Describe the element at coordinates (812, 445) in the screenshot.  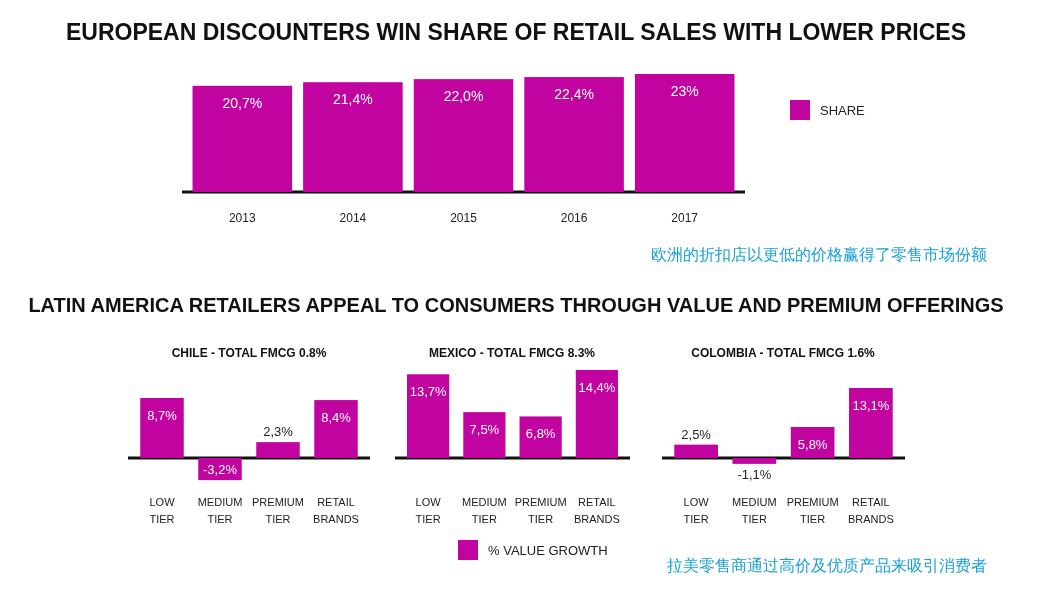
I see `data-label: 5,8%` at that location.